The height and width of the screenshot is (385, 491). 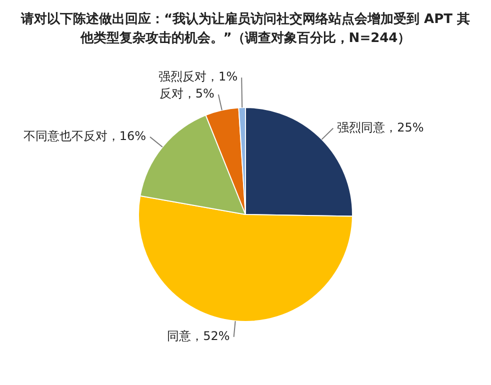 What do you see at coordinates (186, 93) in the screenshot?
I see `slice-label: 反对，5%` at bounding box center [186, 93].